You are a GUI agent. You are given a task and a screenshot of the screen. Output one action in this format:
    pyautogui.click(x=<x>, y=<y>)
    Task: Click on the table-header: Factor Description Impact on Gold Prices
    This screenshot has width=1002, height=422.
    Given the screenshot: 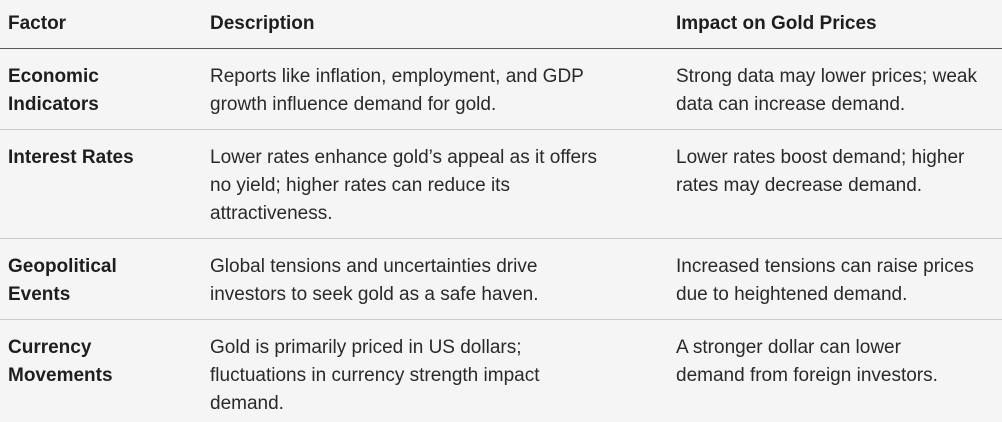 What is the action you would take?
    pyautogui.click(x=501, y=24)
    